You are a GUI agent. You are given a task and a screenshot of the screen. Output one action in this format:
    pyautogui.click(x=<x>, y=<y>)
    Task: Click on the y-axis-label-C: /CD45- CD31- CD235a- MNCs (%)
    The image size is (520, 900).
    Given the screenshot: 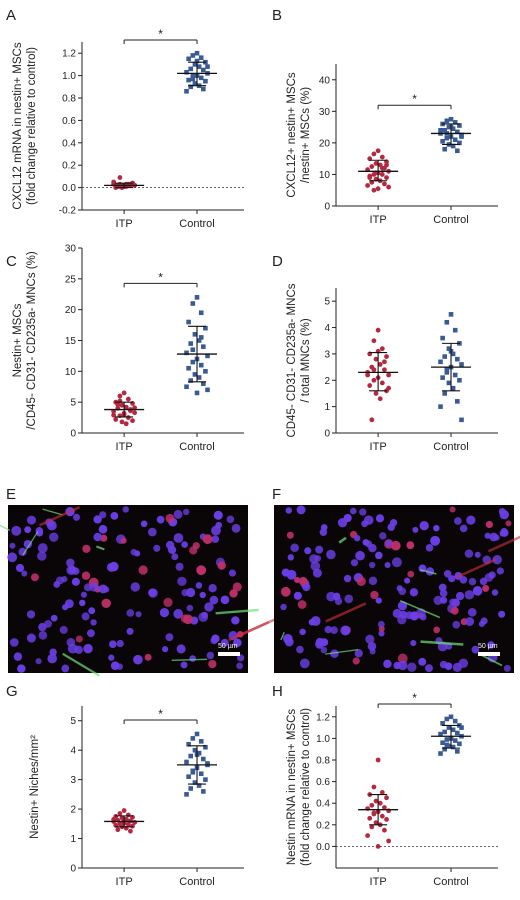 What is the action you would take?
    pyautogui.click(x=32, y=340)
    